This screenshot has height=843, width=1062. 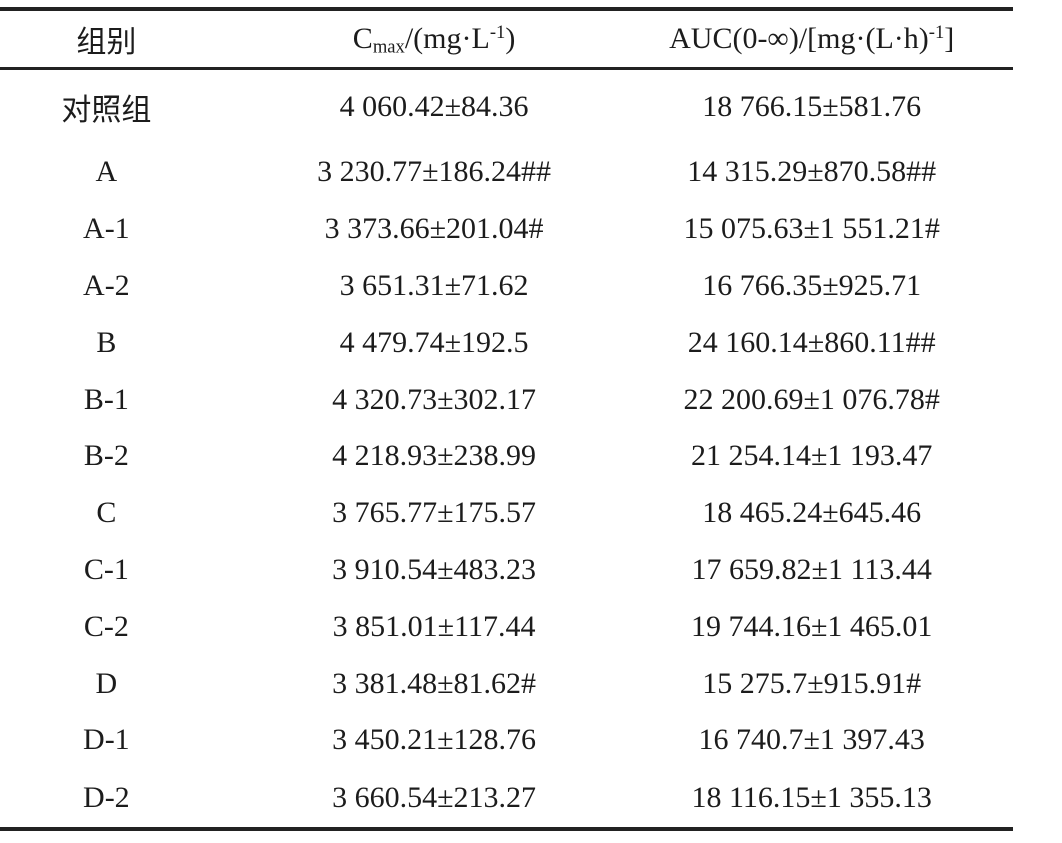 I want to click on table-row: C-1 3 910.54±483.23 17 659.82±1 113.44, so click(x=506, y=570).